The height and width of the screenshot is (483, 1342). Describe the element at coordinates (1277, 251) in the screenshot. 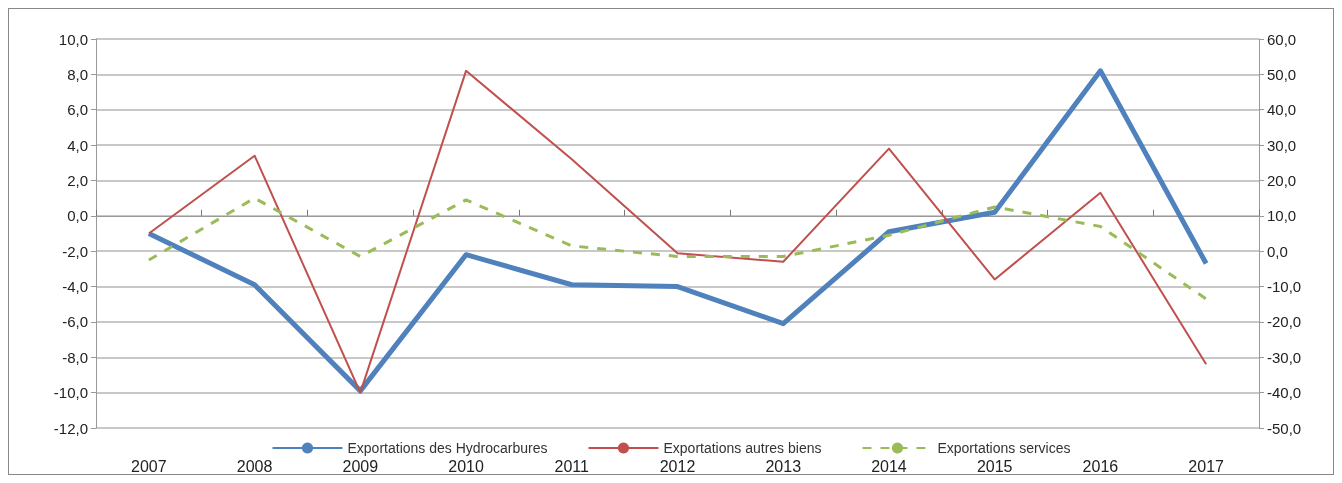

I see `y2-tick-label: 0,0` at that location.